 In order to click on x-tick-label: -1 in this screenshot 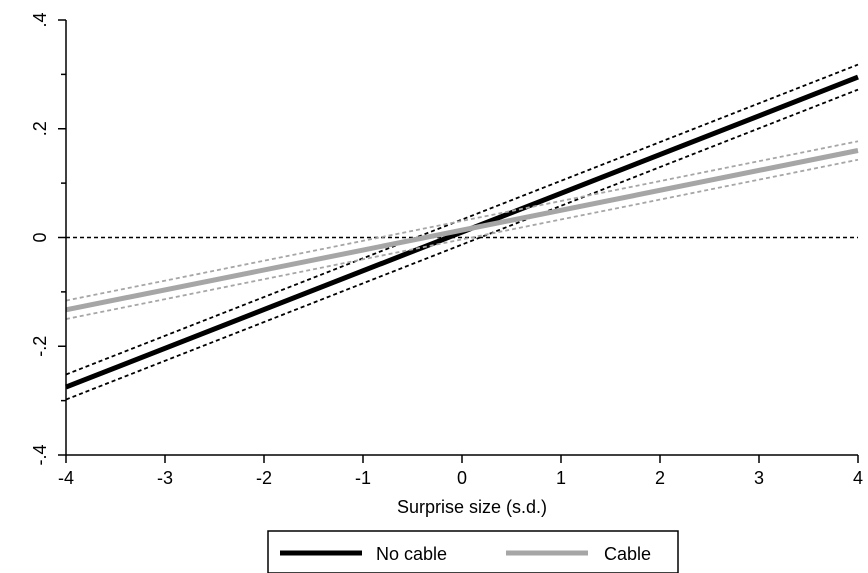, I will do `click(363, 478)`.